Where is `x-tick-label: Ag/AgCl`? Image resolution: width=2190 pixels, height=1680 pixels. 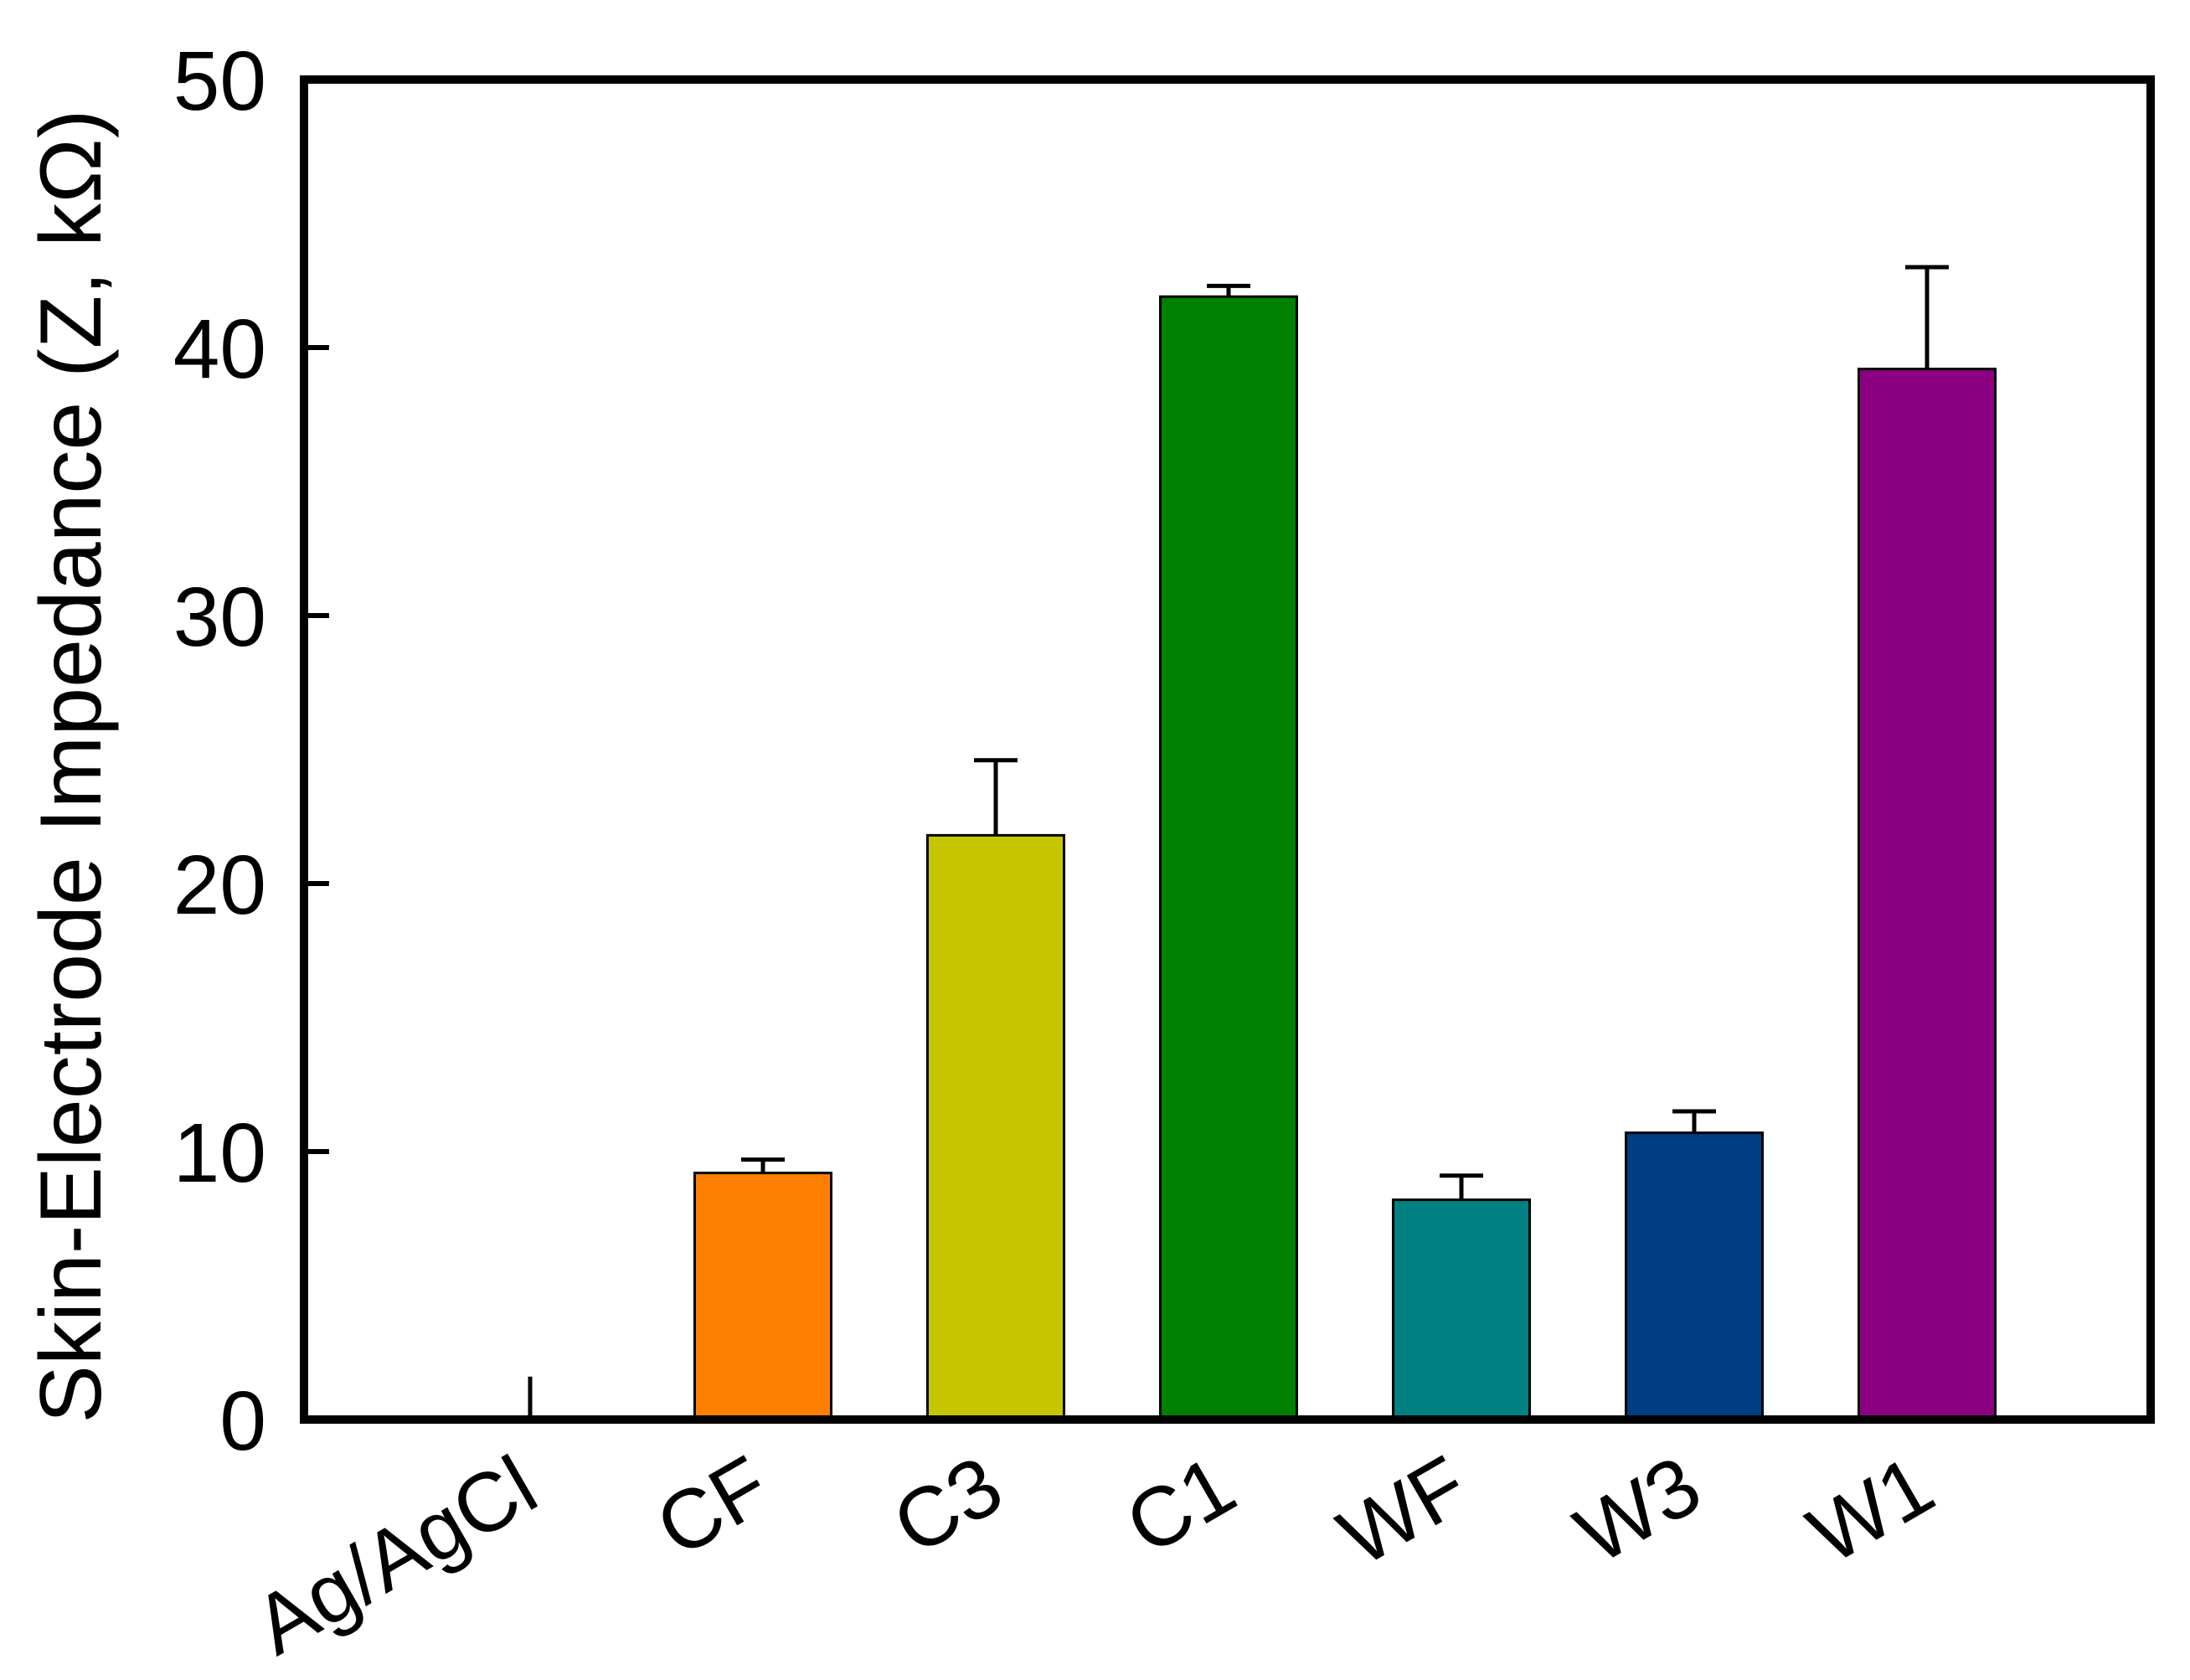 x-tick-label: Ag/AgCl is located at coordinates (395, 1555).